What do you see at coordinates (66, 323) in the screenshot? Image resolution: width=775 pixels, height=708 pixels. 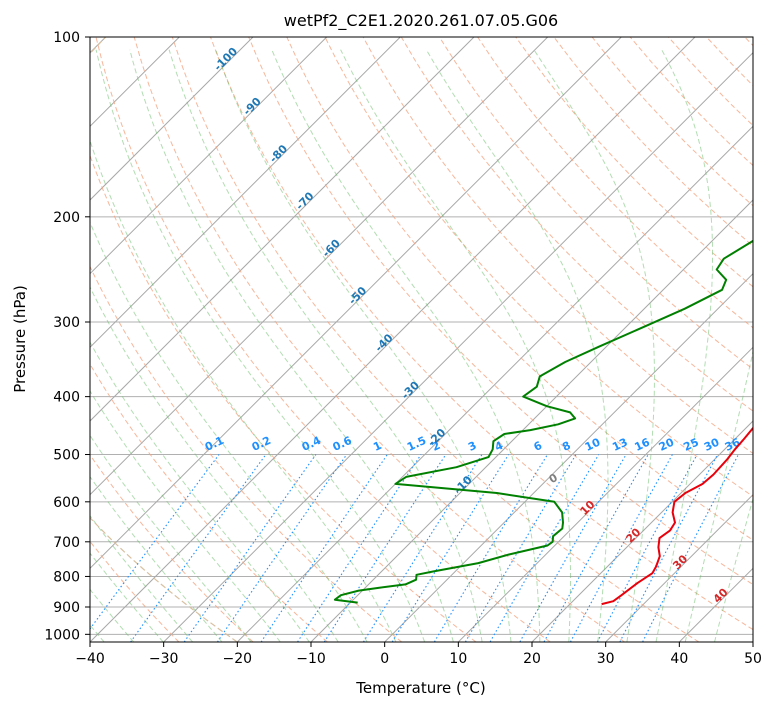 I see `y-tick-label: 300` at bounding box center [66, 323].